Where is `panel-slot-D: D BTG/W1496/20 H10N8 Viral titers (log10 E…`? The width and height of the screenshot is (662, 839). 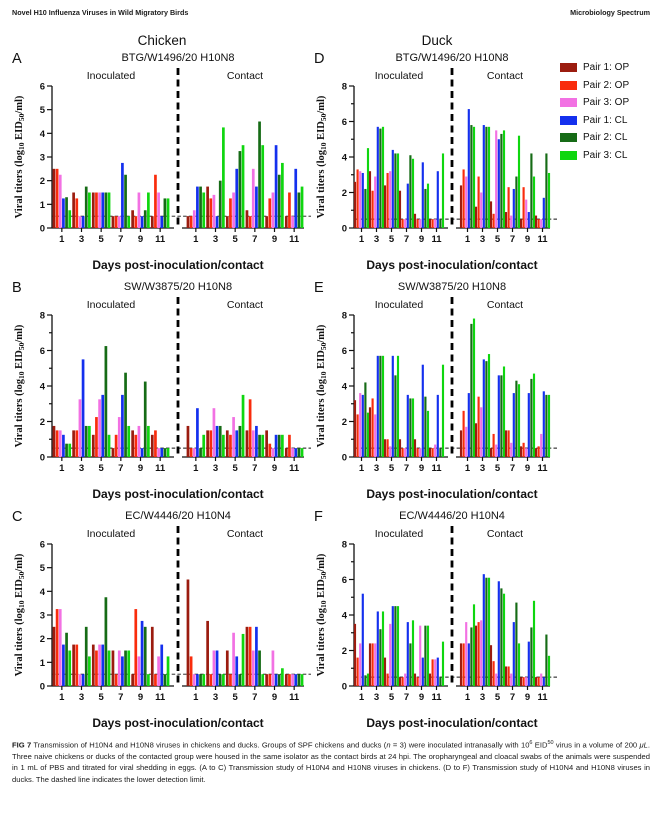
panel-slot-D: D BTG/W1496/20 H10N8 Viral titers (log10 E… is located at coordinates (437, 161).